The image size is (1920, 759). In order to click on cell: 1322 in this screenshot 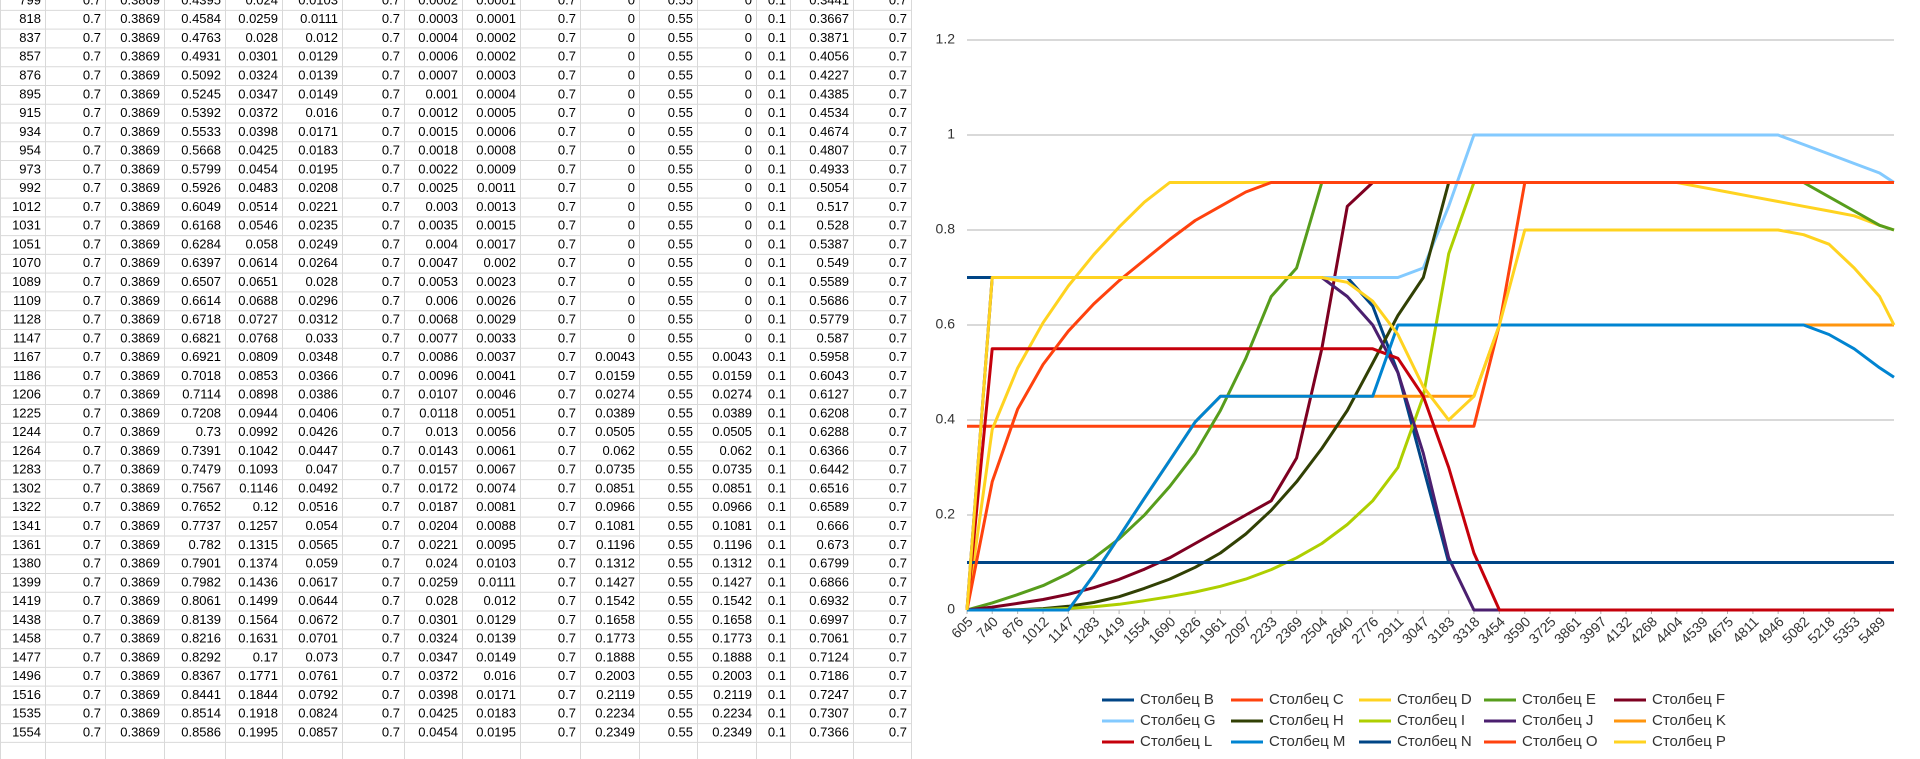, I will do `click(26, 506)`.